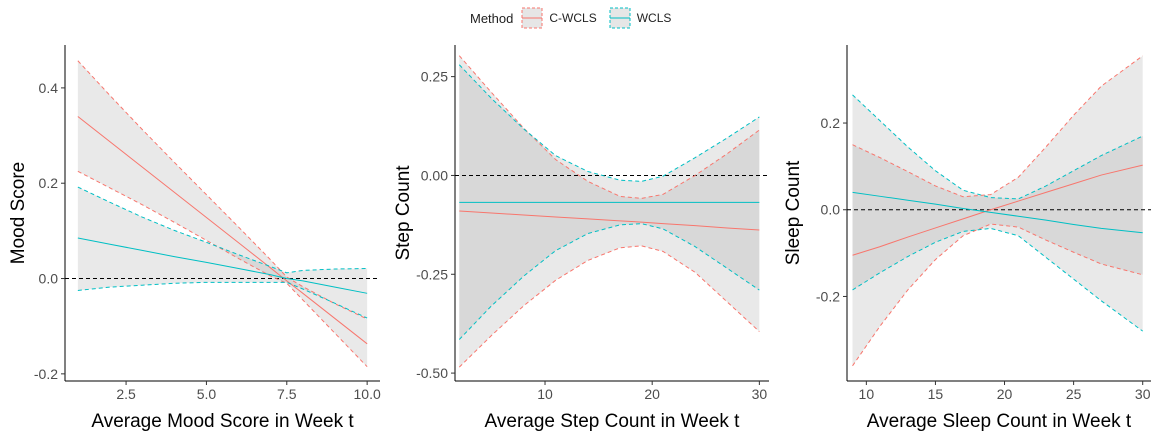 The image size is (1166, 436). Describe the element at coordinates (434, 175) in the screenshot. I see `step-y-tick-label: 0.00` at that location.